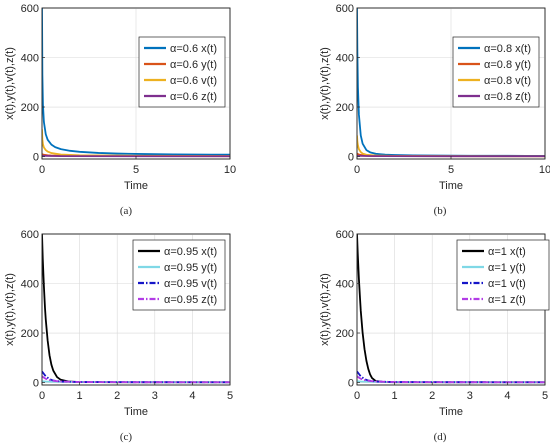 Image resolution: width=550 pixels, height=447 pixels. What do you see at coordinates (30, 9) in the screenshot?
I see `chart-a-ytick-label-3: 600` at bounding box center [30, 9].